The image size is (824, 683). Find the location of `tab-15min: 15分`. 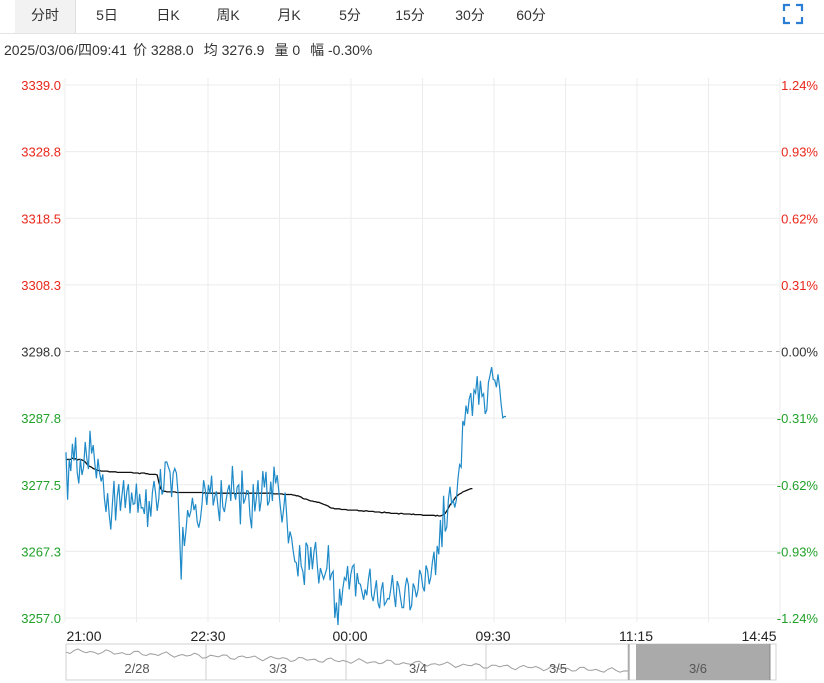

tab-15min: 15分 is located at coordinates (410, 15).